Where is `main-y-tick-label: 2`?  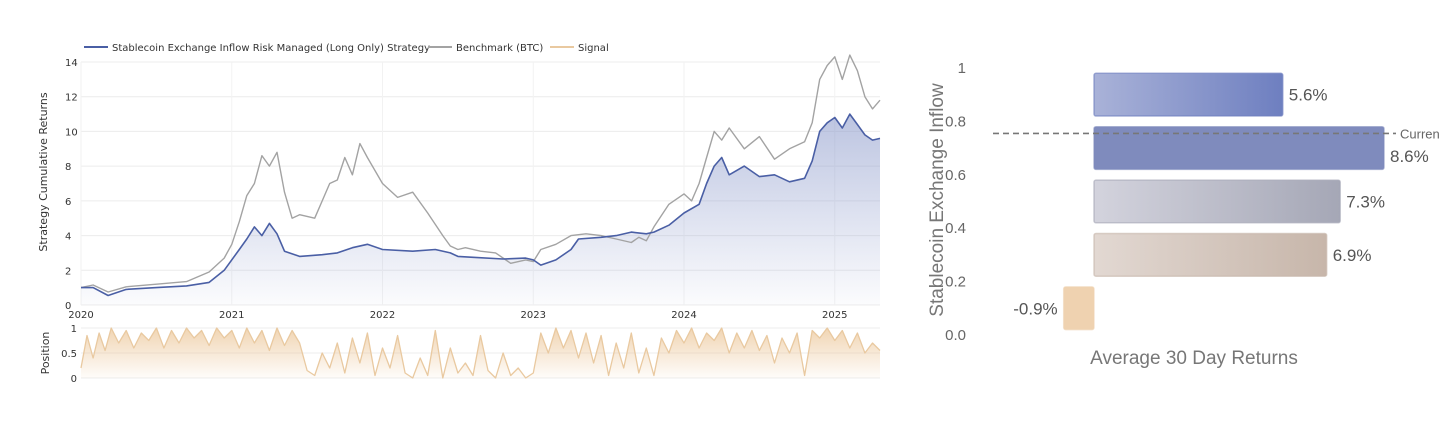 main-y-tick-label: 2 is located at coordinates (68, 271).